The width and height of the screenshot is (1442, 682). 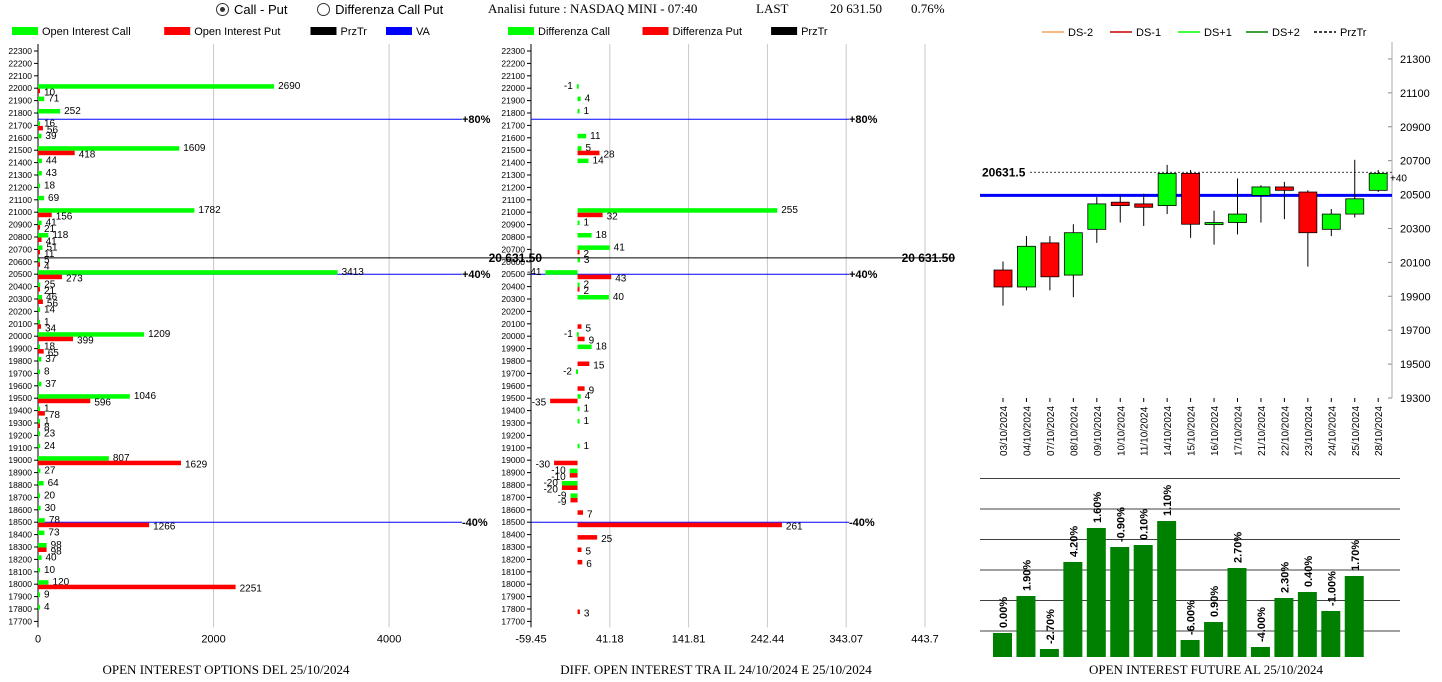 What do you see at coordinates (1004, 431) in the screenshot?
I see `candle-date-0: 03/10/2024` at bounding box center [1004, 431].